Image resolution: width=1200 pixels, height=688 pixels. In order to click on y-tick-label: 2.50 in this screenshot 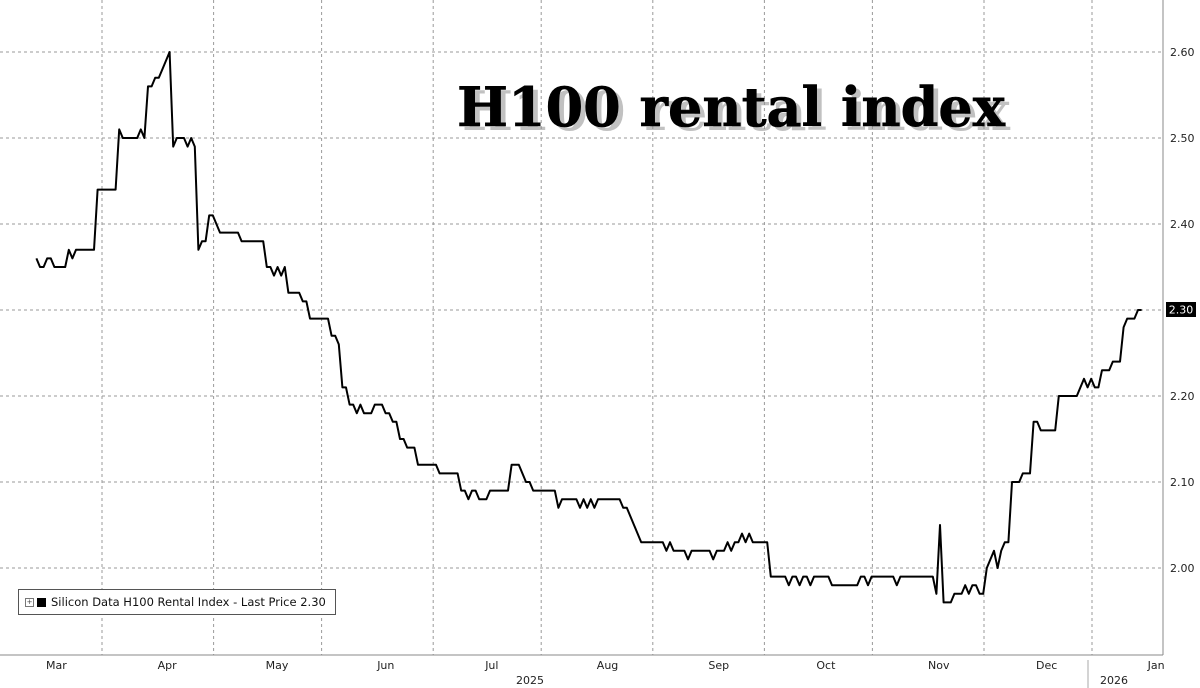, I will do `click(1182, 138)`.